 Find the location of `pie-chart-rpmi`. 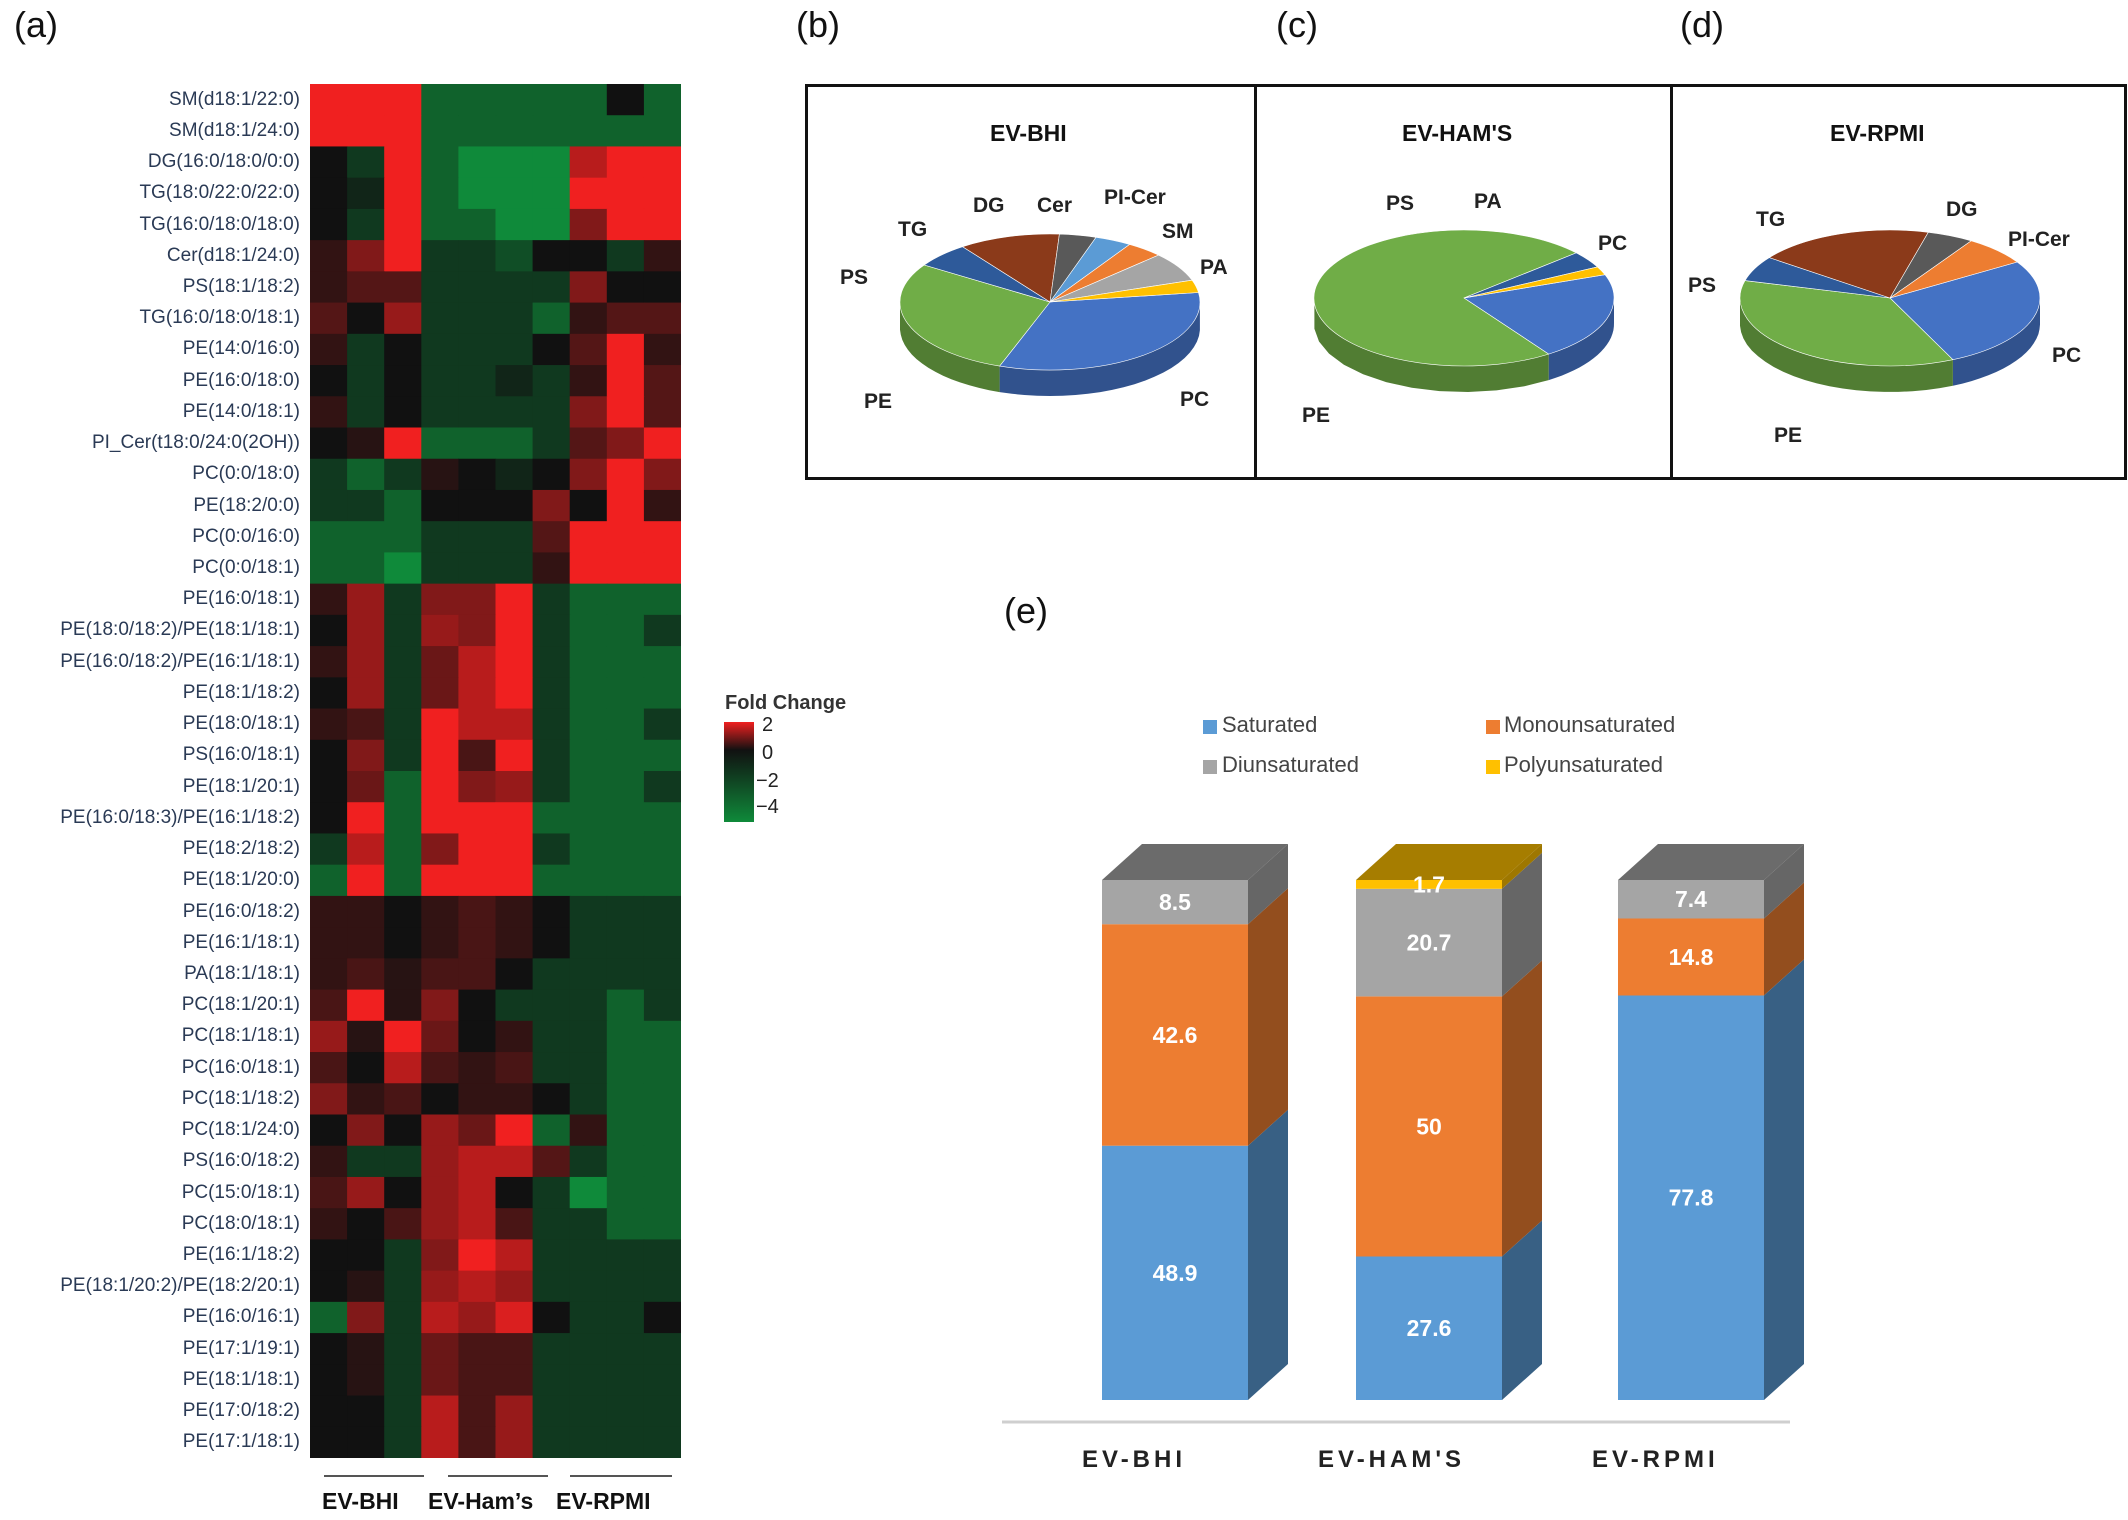

pie-chart-rpmi is located at coordinates (1890, 310).